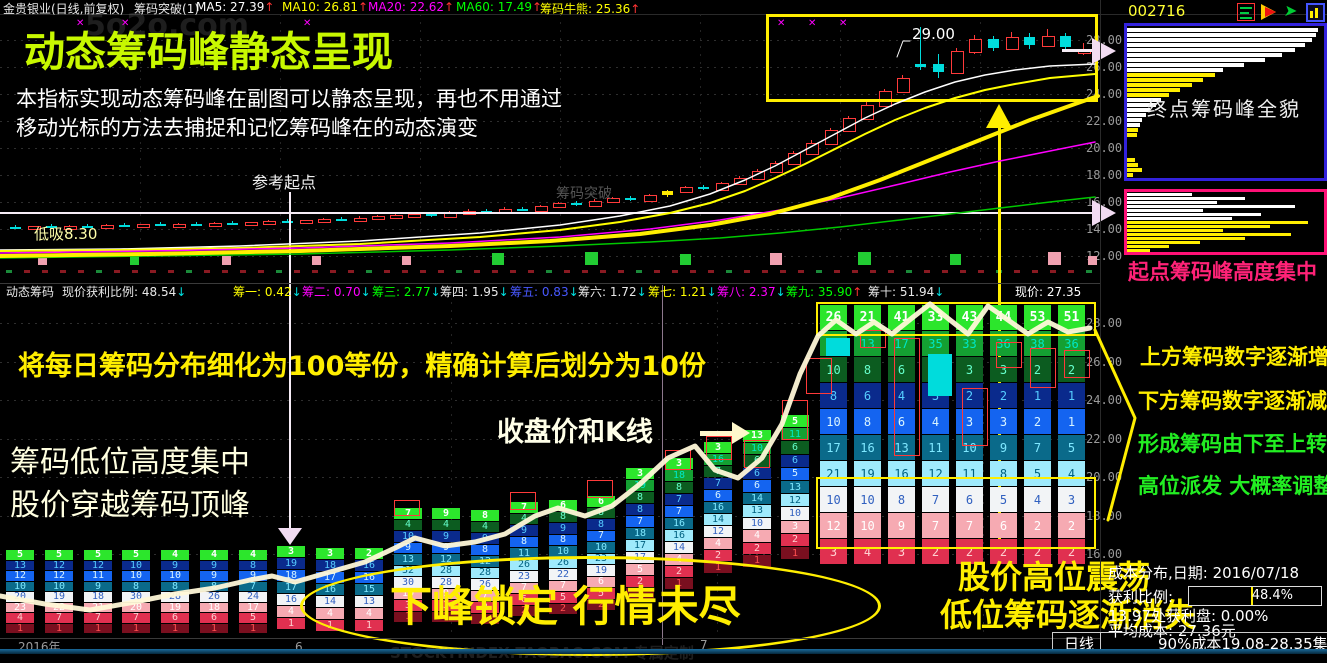  I want to click on signal-x-mark: ✕, so click(125, 23).